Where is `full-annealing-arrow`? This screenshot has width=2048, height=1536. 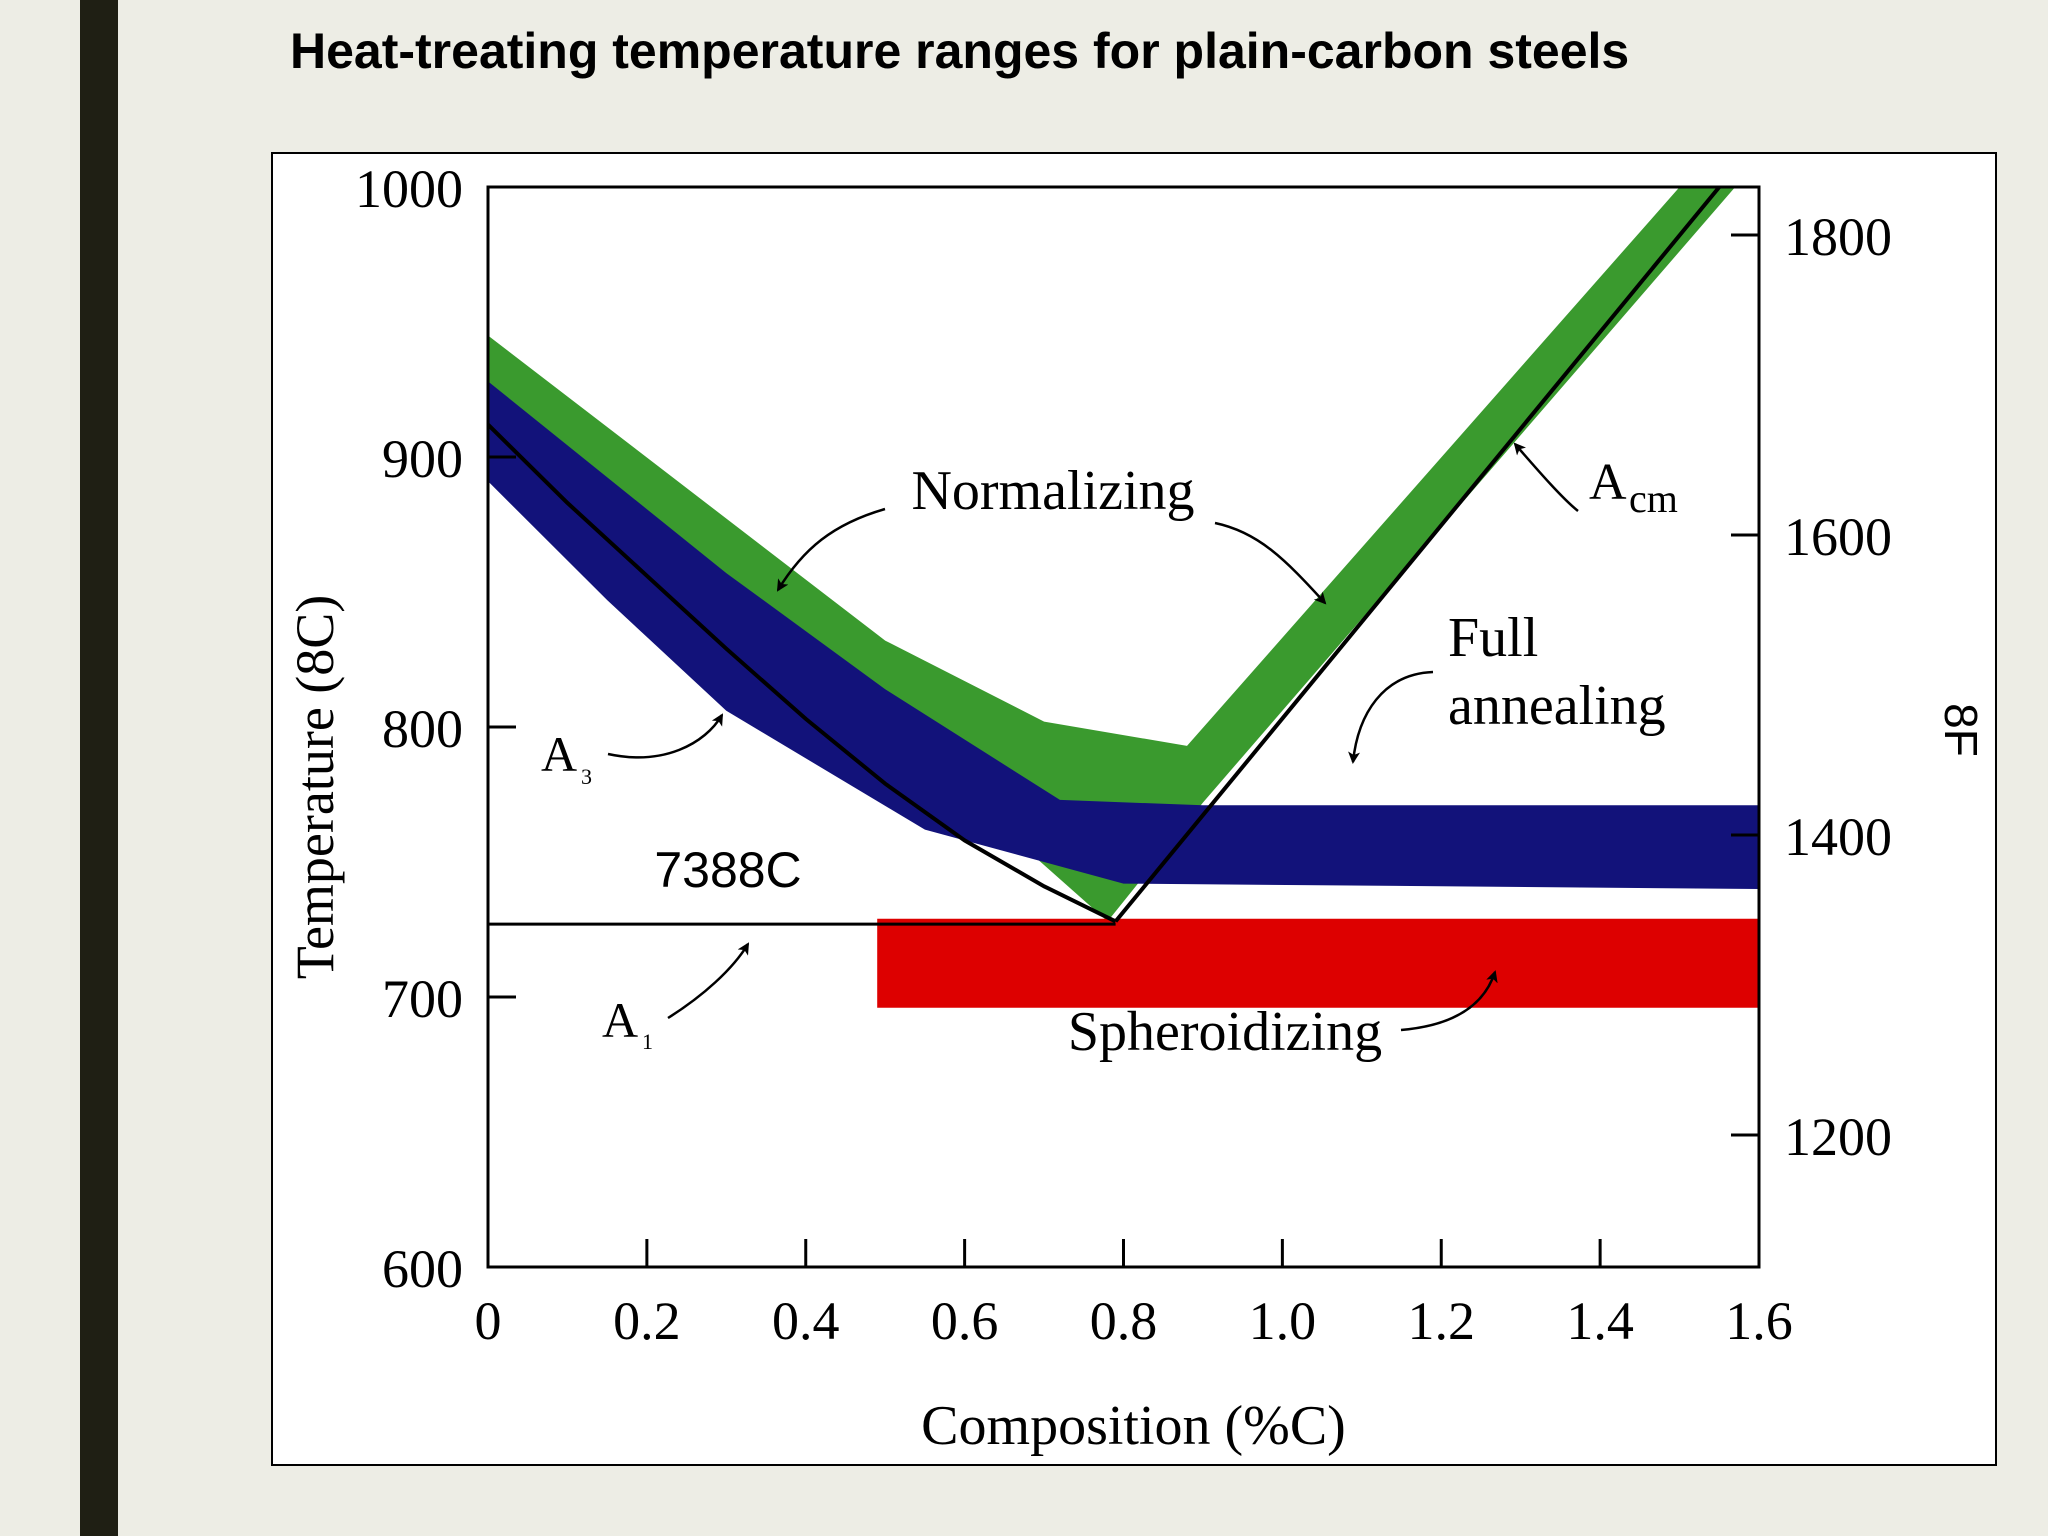
full-annealing-arrow is located at coordinates (1391, 717).